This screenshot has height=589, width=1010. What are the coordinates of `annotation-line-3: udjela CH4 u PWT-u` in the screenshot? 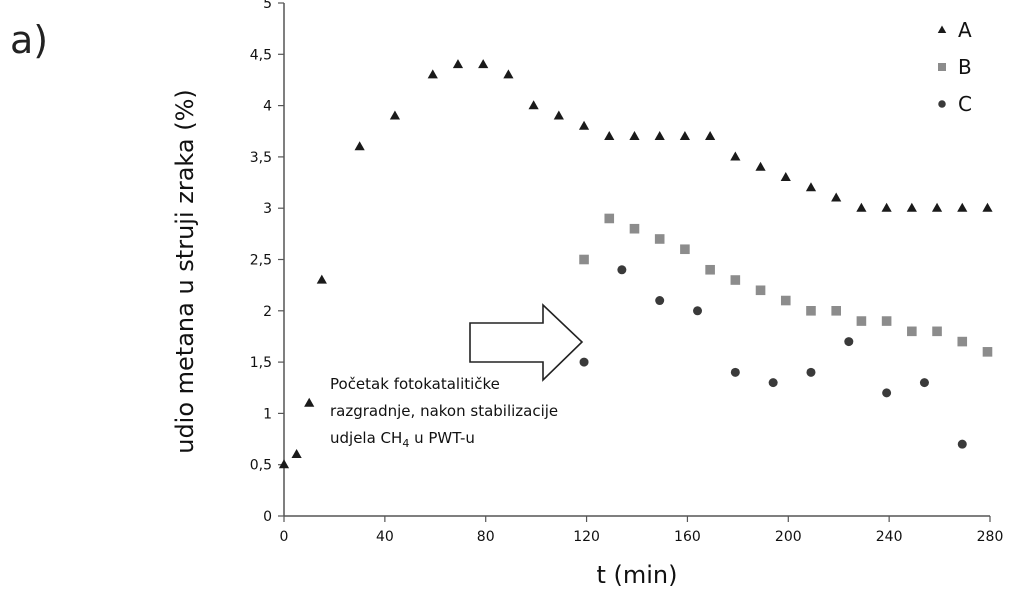 It's located at (402, 439).